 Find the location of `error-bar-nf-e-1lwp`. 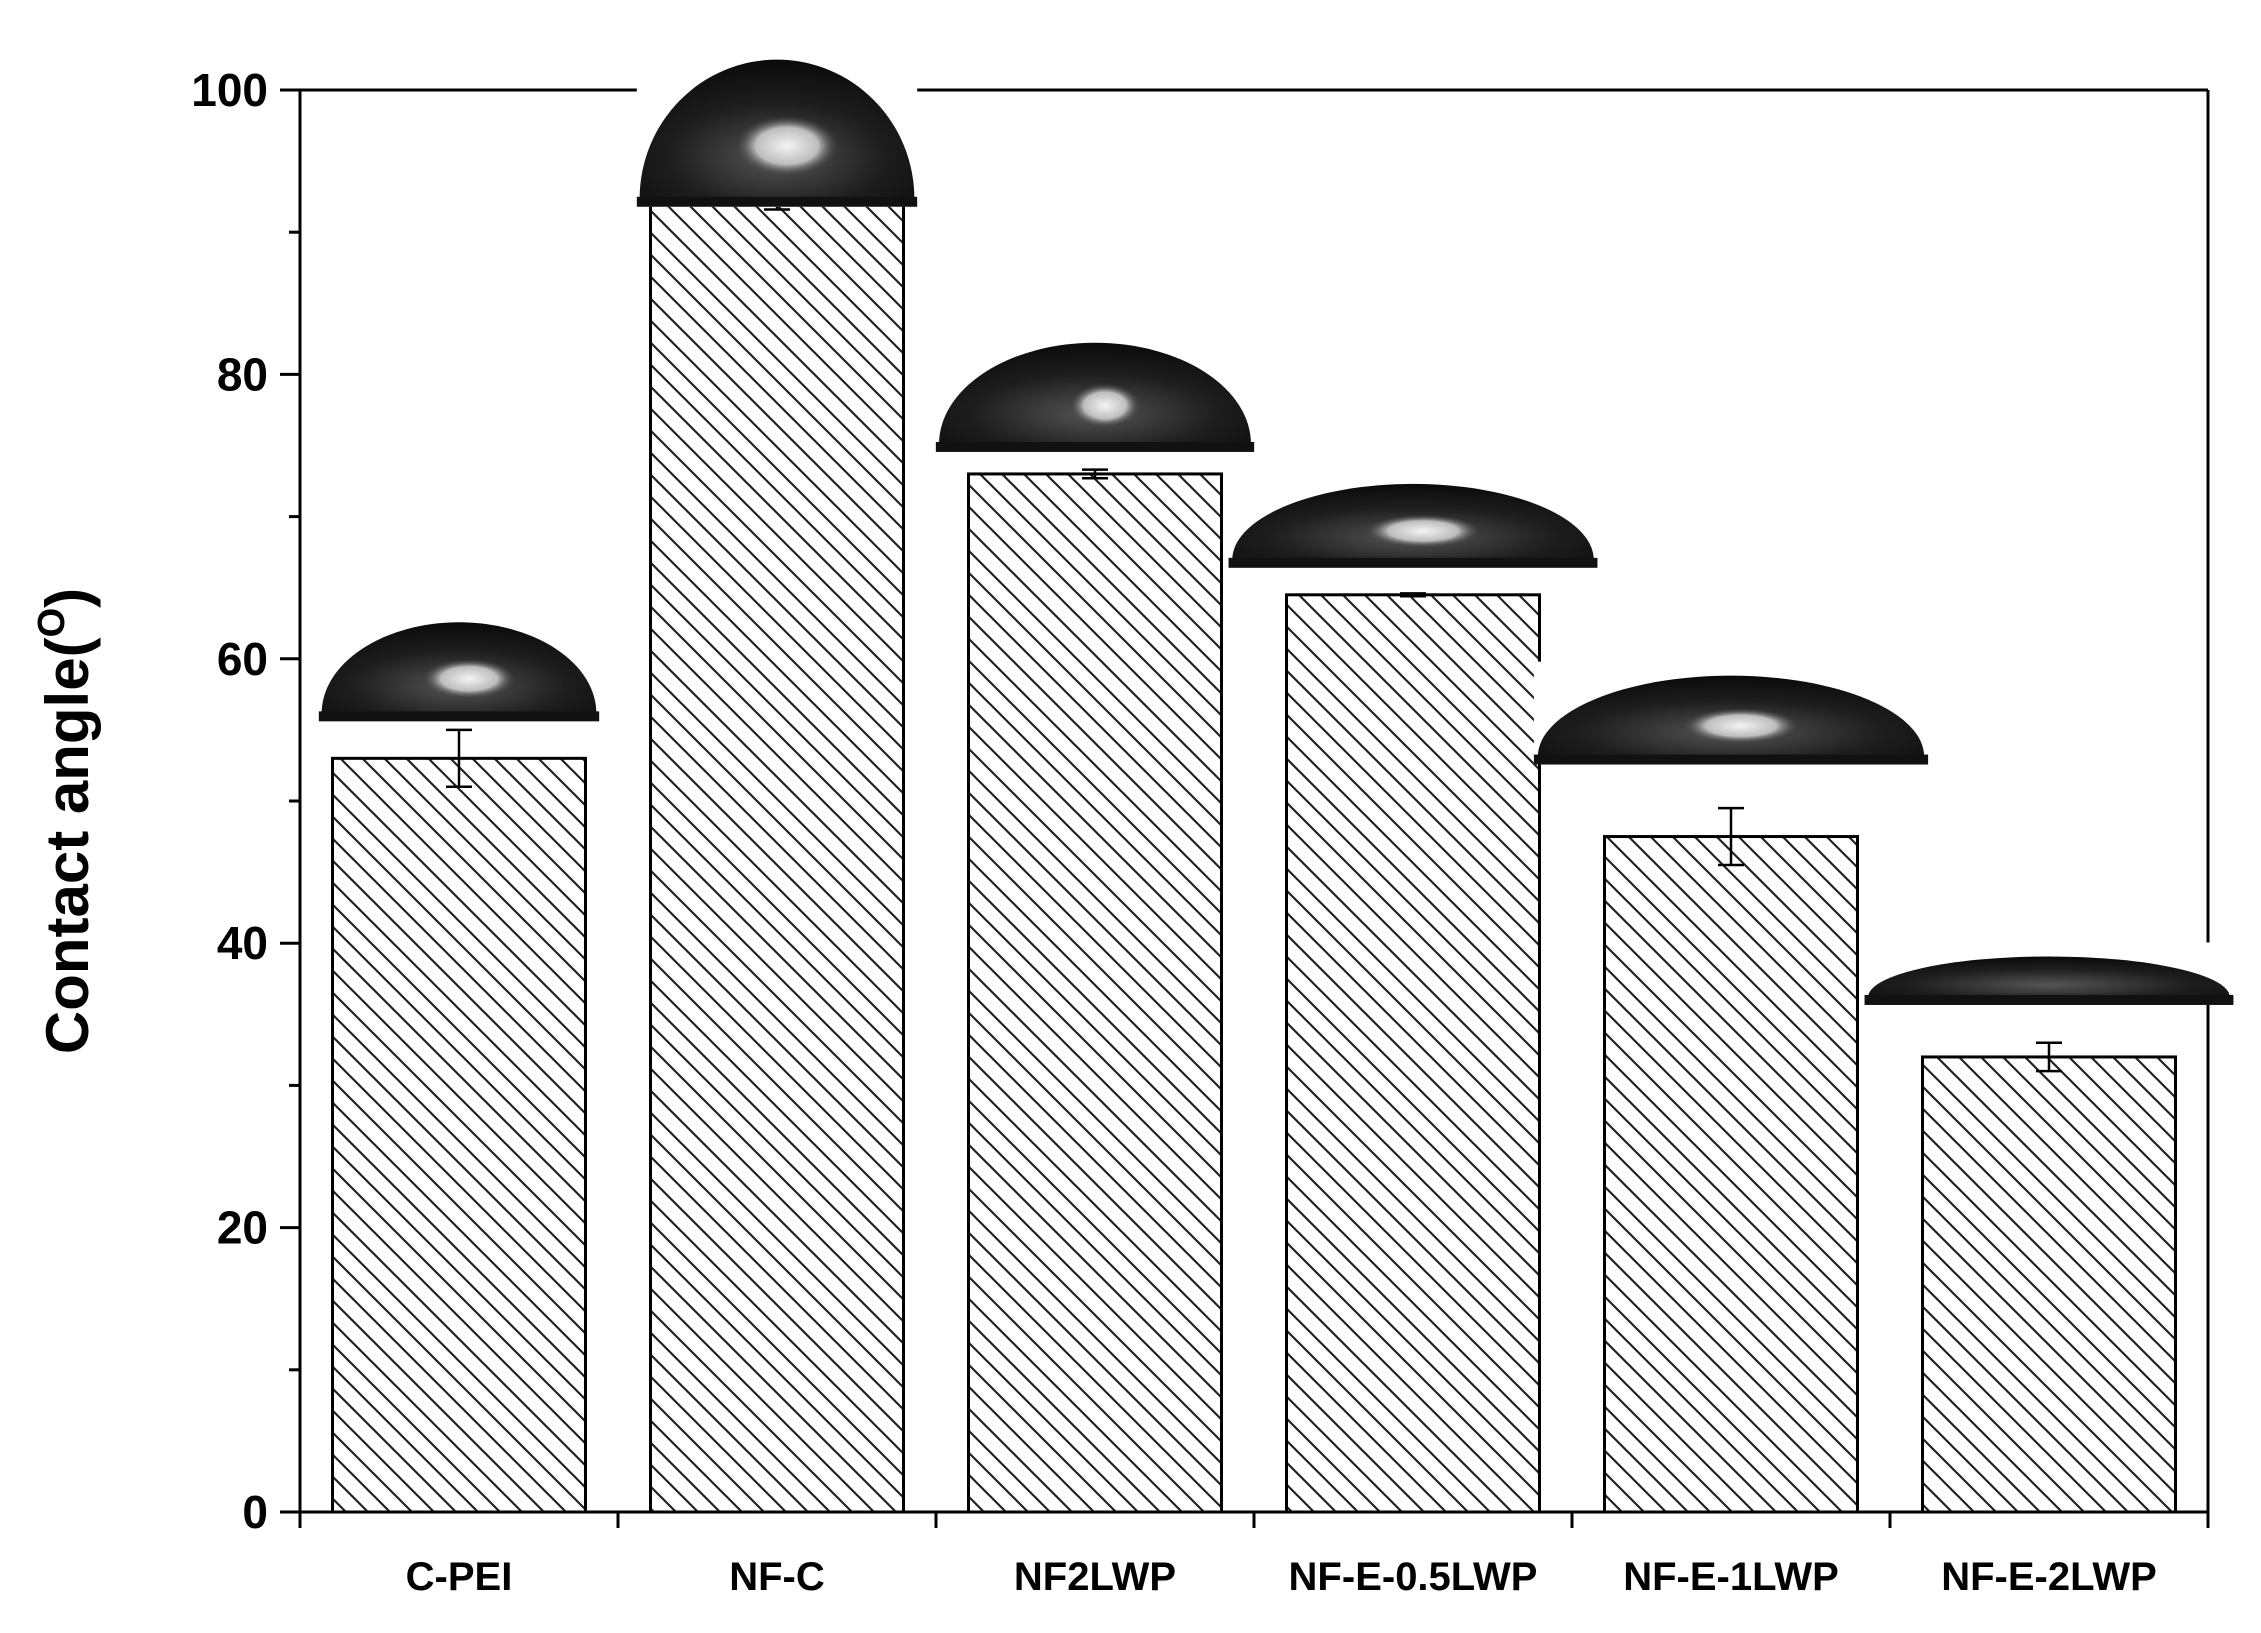

error-bar-nf-e-1lwp is located at coordinates (1731, 836).